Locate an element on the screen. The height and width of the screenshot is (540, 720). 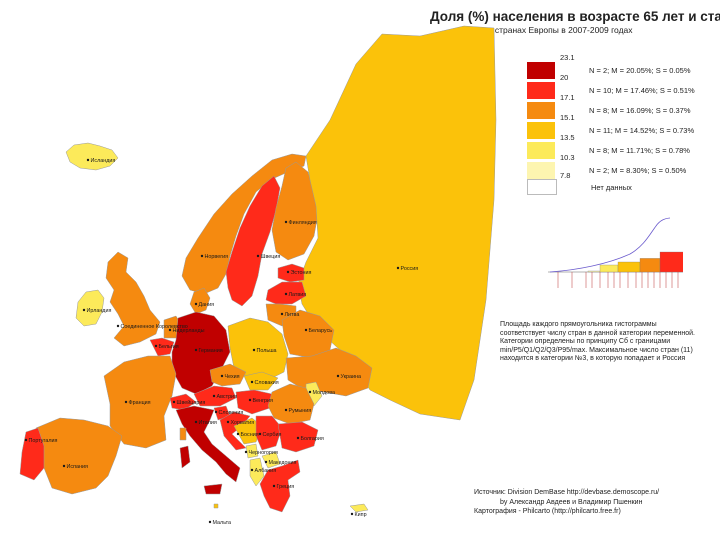
country-label-ireland: Ирландия is located at coordinates (99, 311).